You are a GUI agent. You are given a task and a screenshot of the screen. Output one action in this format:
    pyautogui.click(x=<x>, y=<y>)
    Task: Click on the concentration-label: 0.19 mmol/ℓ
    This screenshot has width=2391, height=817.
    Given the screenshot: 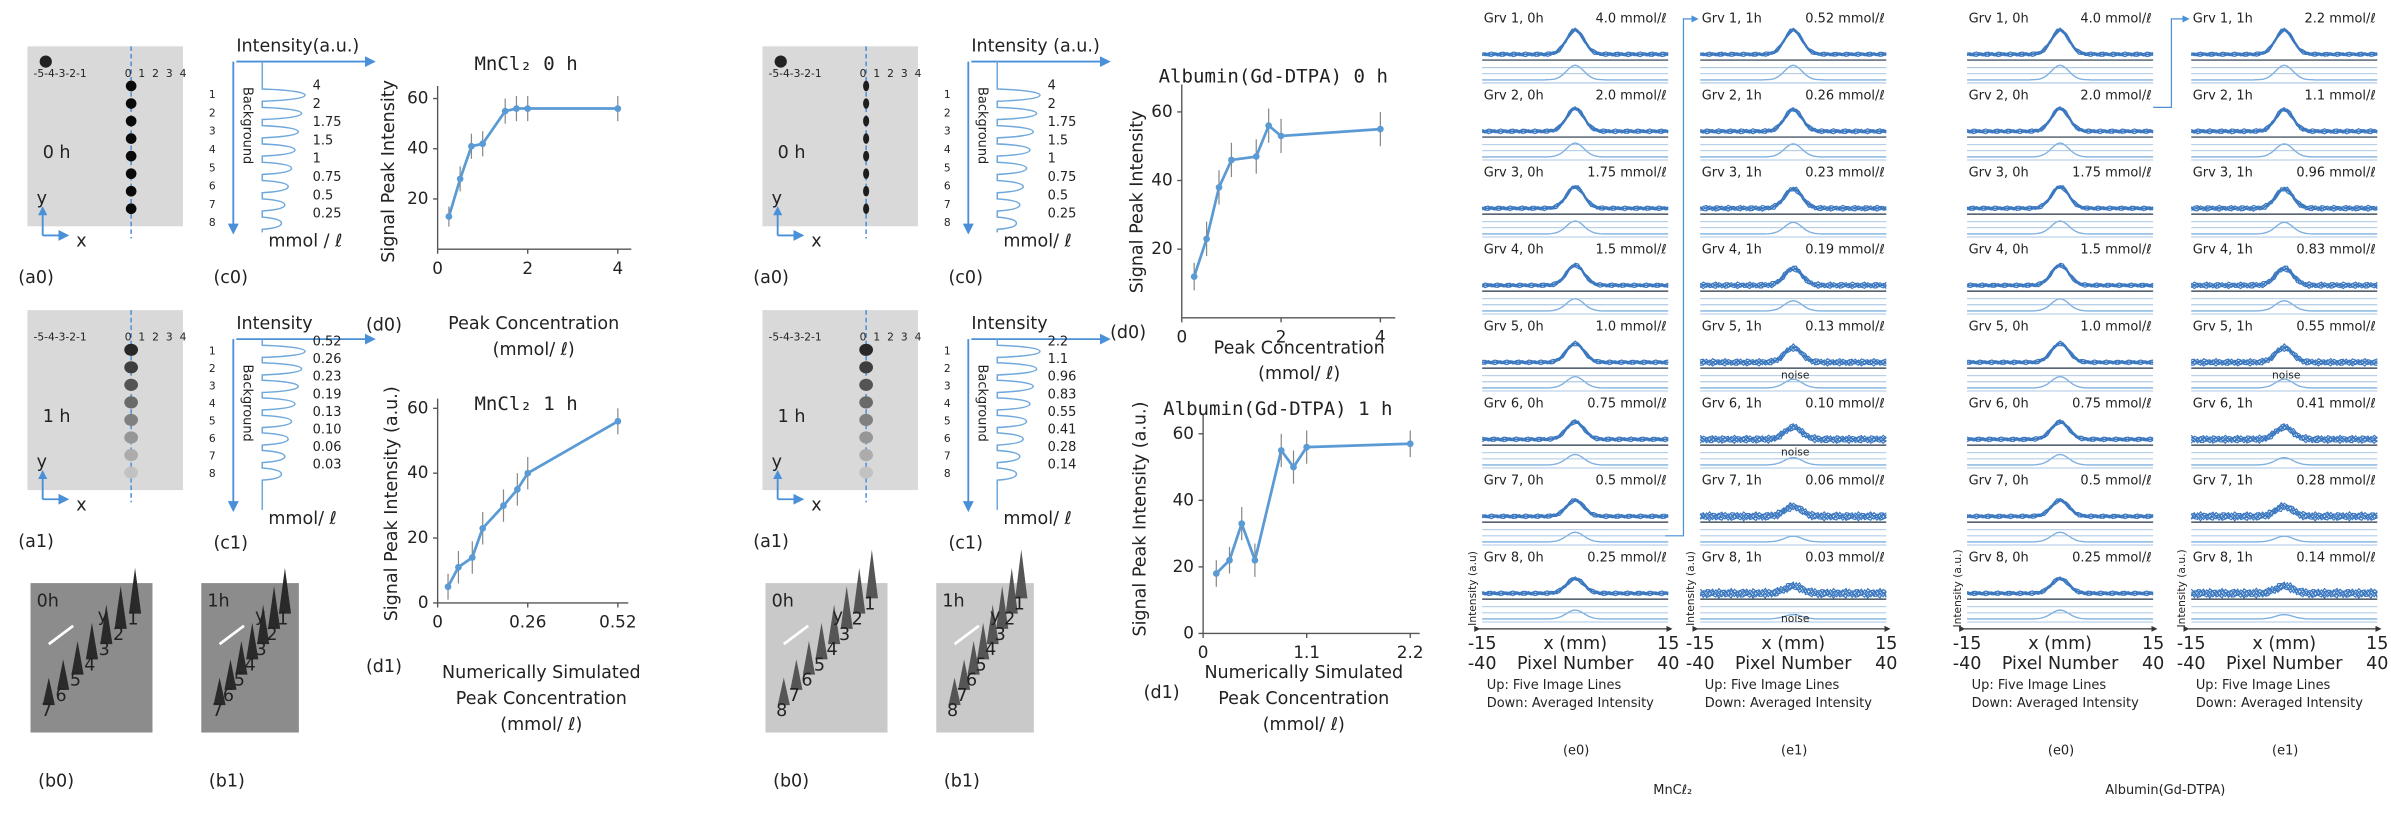 What is the action you would take?
    pyautogui.click(x=1844, y=249)
    